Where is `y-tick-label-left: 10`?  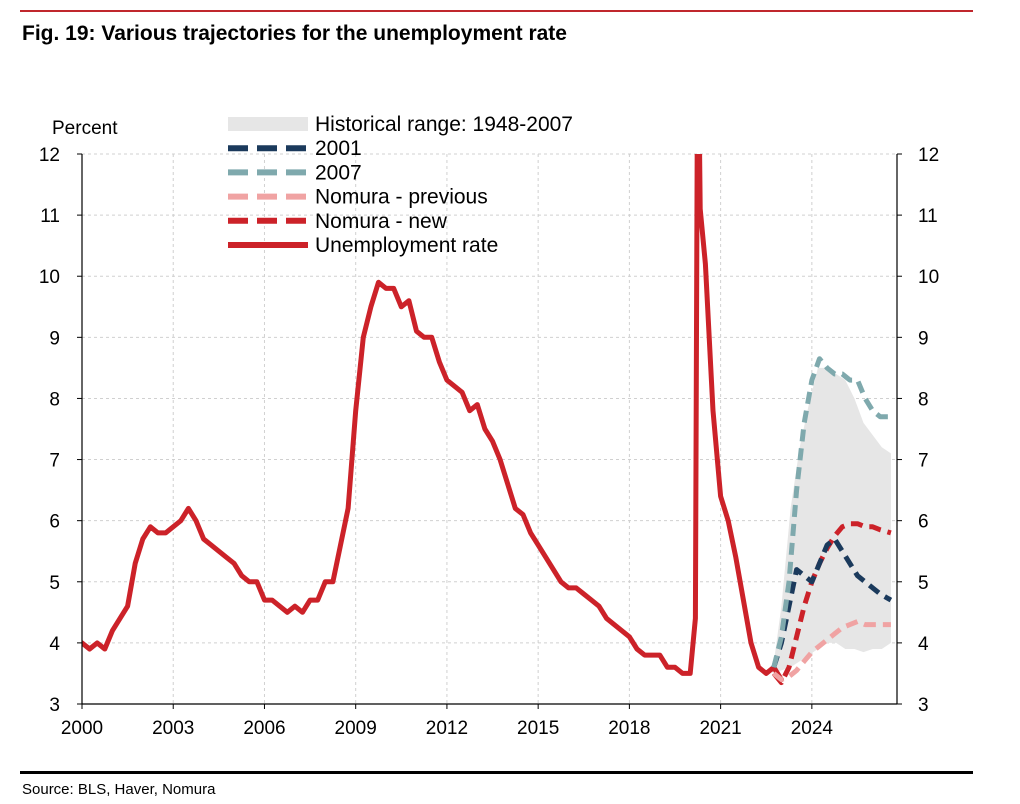
y-tick-label-left: 10 is located at coordinates (49, 277).